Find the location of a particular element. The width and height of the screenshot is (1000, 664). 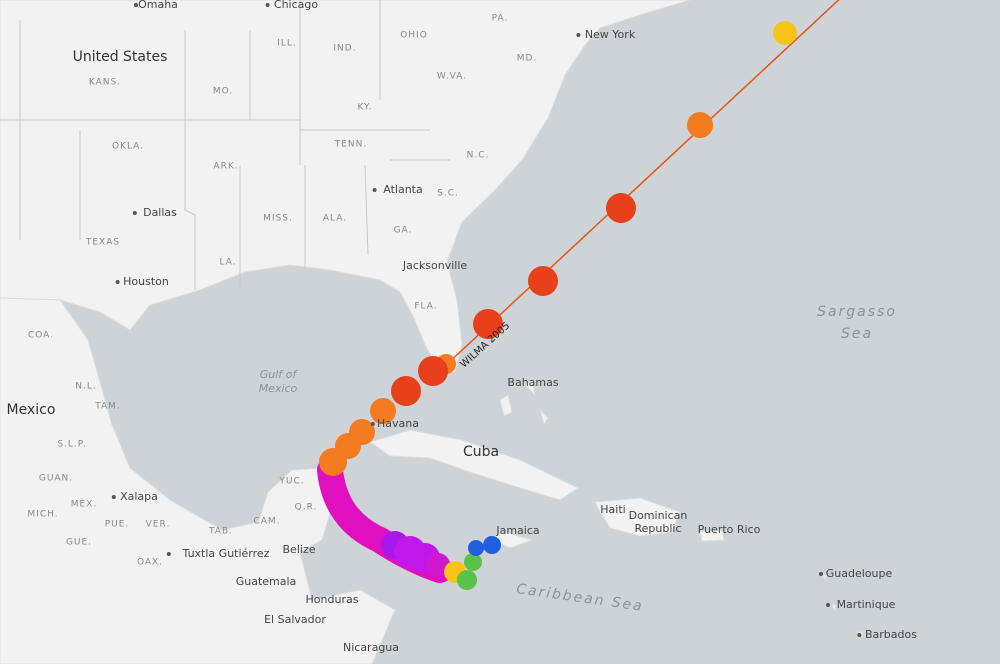

city-label: Guadeloupe is located at coordinates (859, 573).